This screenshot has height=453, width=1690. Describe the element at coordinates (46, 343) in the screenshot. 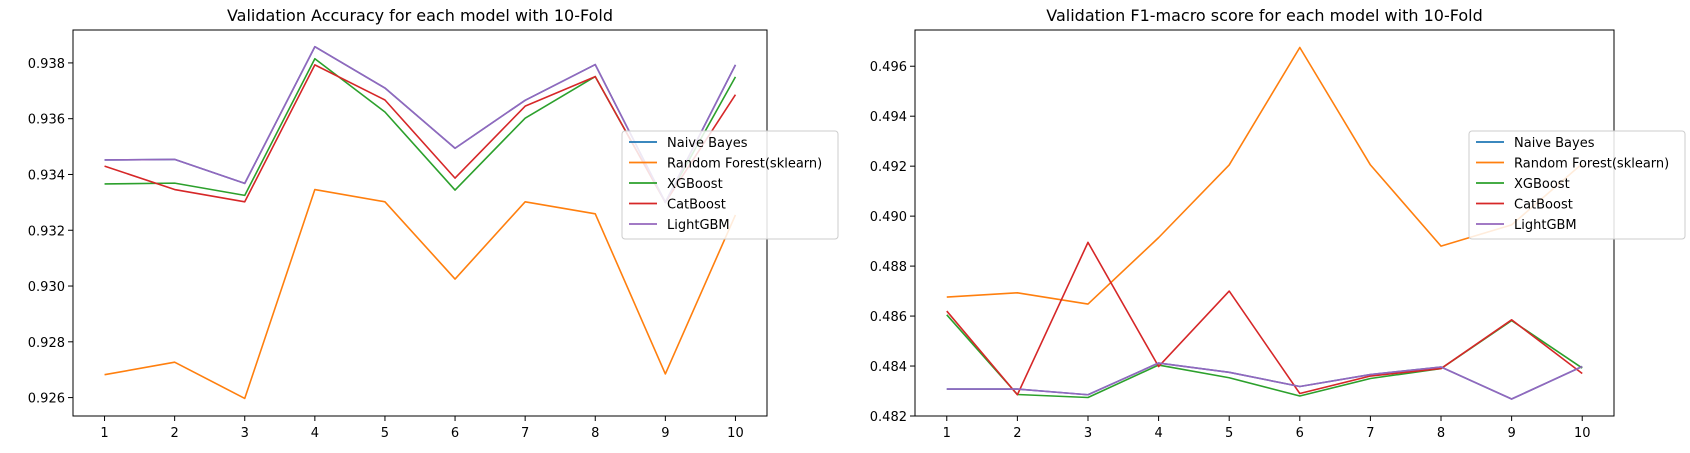

I see `y-tick-label: 0.928` at that location.